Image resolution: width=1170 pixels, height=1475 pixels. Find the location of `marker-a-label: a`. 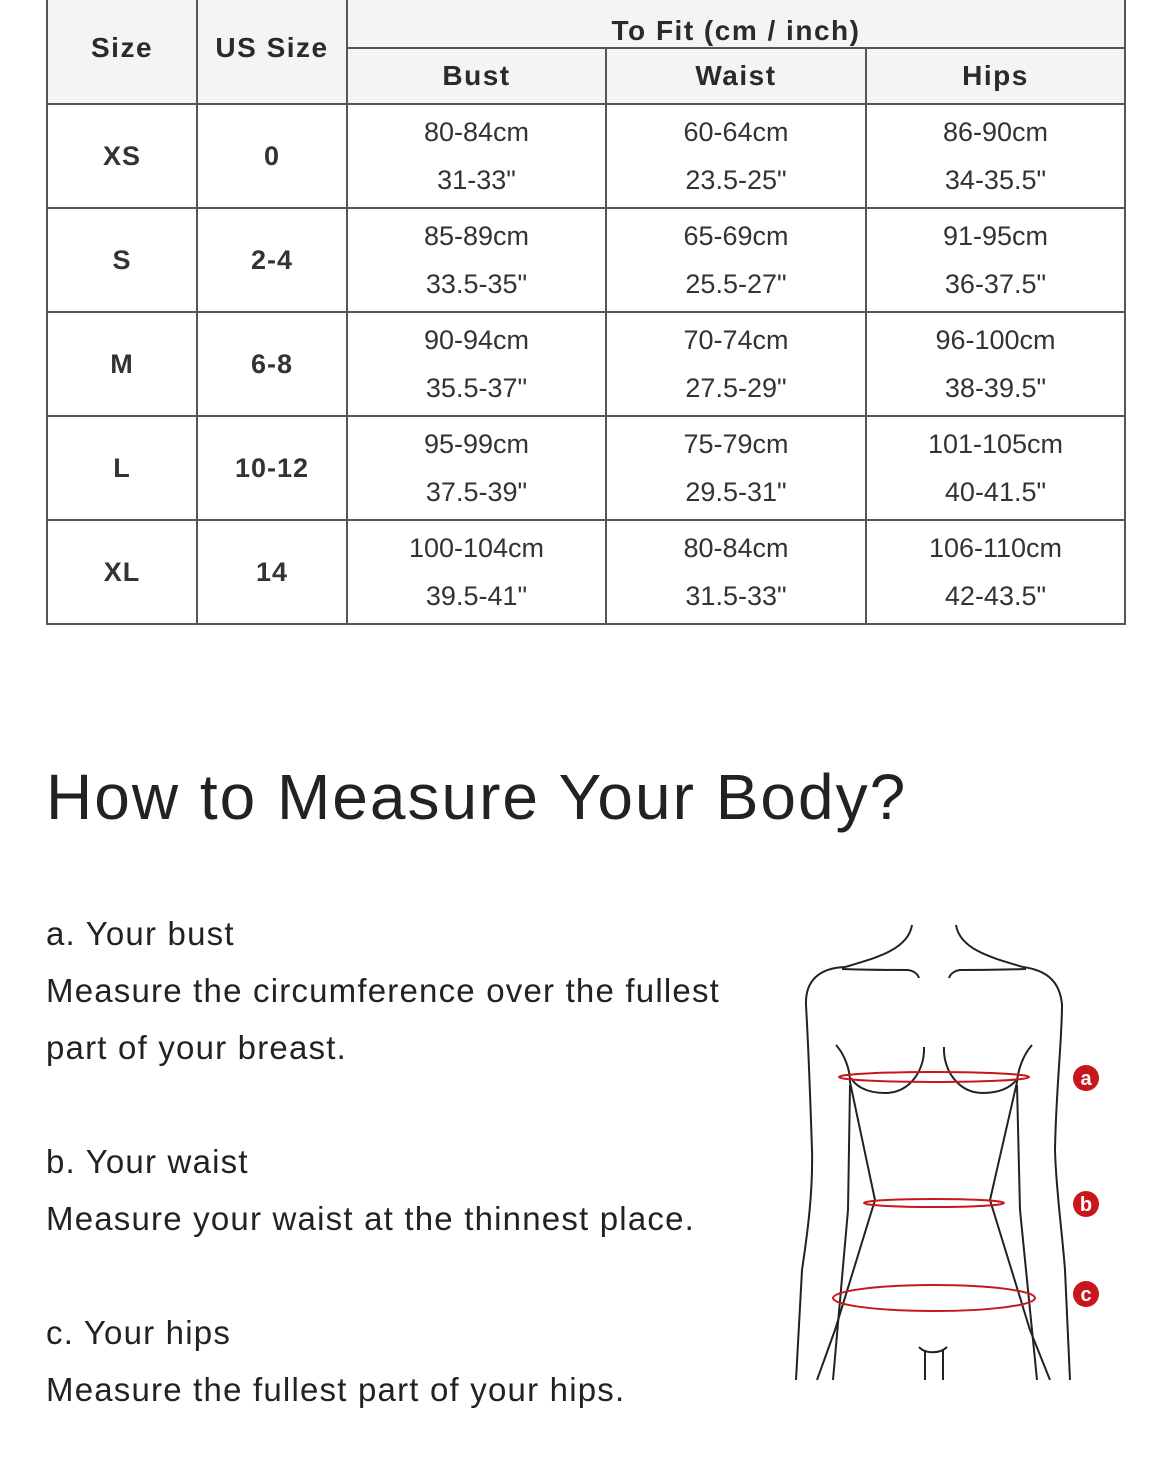

marker-a-label: a is located at coordinates (1086, 1079).